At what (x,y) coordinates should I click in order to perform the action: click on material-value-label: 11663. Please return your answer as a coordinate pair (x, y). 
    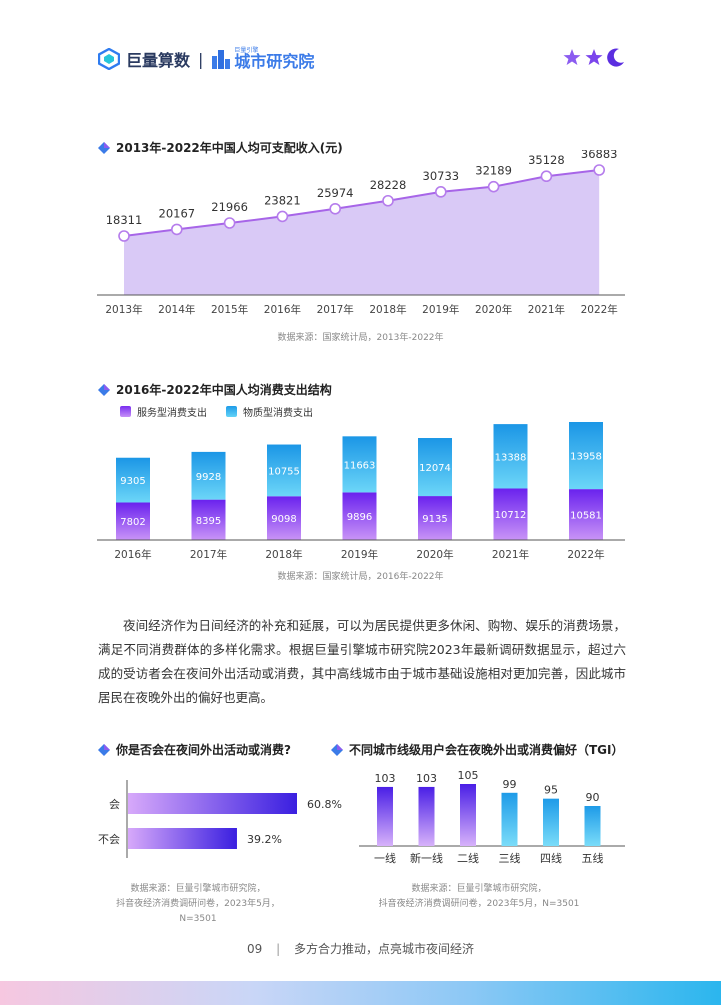
    Looking at the image, I should click on (360, 465).